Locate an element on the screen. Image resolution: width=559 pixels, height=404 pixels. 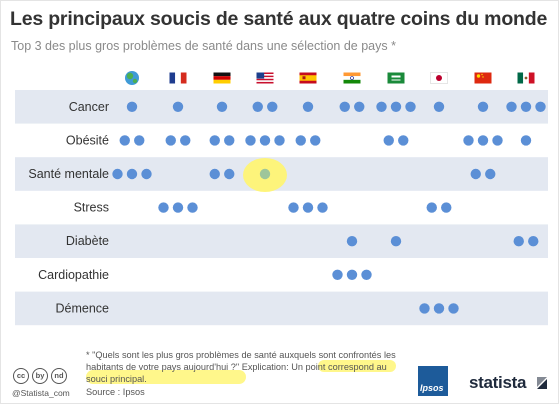
statista-logo: statista is located at coordinates (498, 382).